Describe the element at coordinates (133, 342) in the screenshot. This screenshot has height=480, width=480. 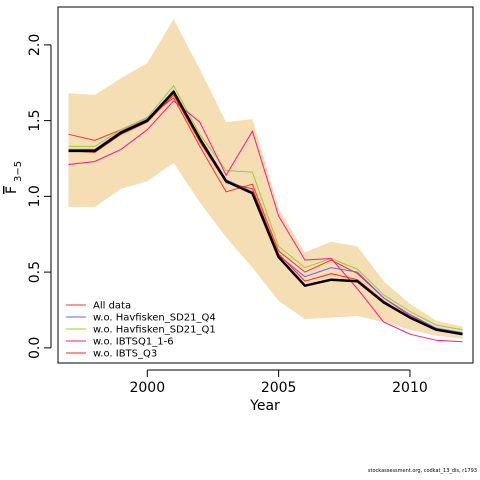
I see `legend-label-4: w.o. IBTSQ1_1-6` at that location.